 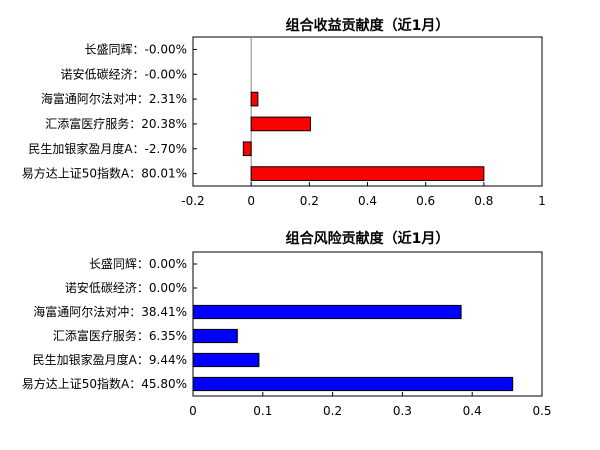 What do you see at coordinates (332, 411) in the screenshot?
I see `chart1-xtick-label: 0.2` at bounding box center [332, 411].